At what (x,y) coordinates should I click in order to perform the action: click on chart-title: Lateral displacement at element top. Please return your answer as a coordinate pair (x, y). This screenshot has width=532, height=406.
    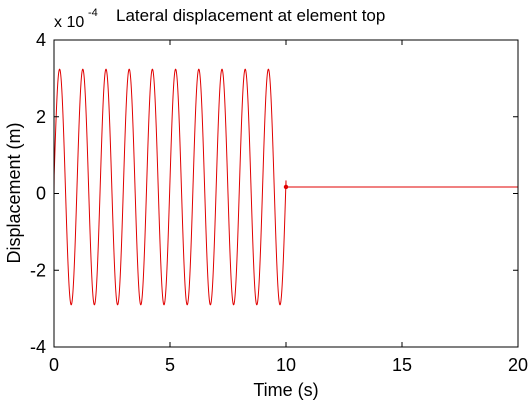
    Looking at the image, I should click on (250, 15).